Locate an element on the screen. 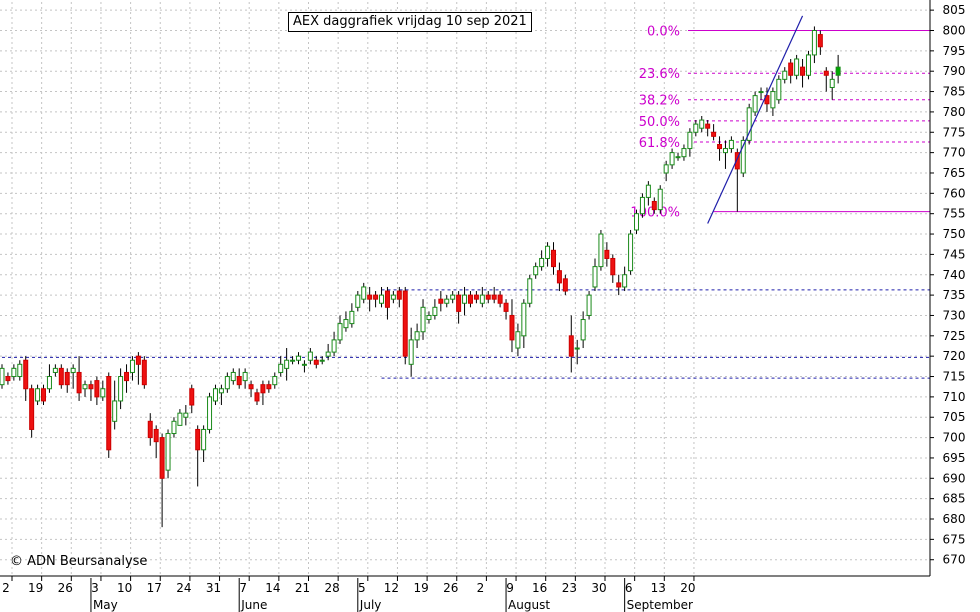  y-tick-label: 670 is located at coordinates (954, 560).